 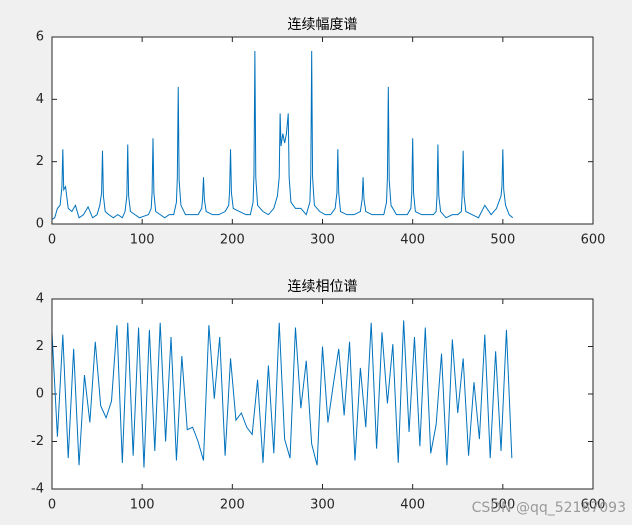 What do you see at coordinates (37, 489) in the screenshot?
I see `y-tick-label: -4` at bounding box center [37, 489].